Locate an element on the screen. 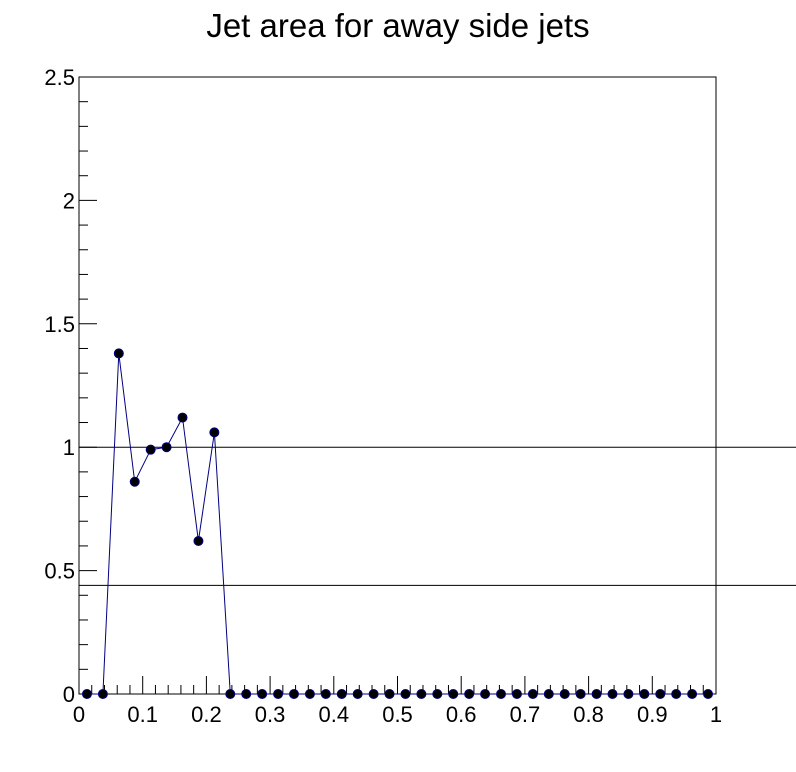 This screenshot has width=796, height=772. y-tick-label: 0.5 is located at coordinates (59, 571).